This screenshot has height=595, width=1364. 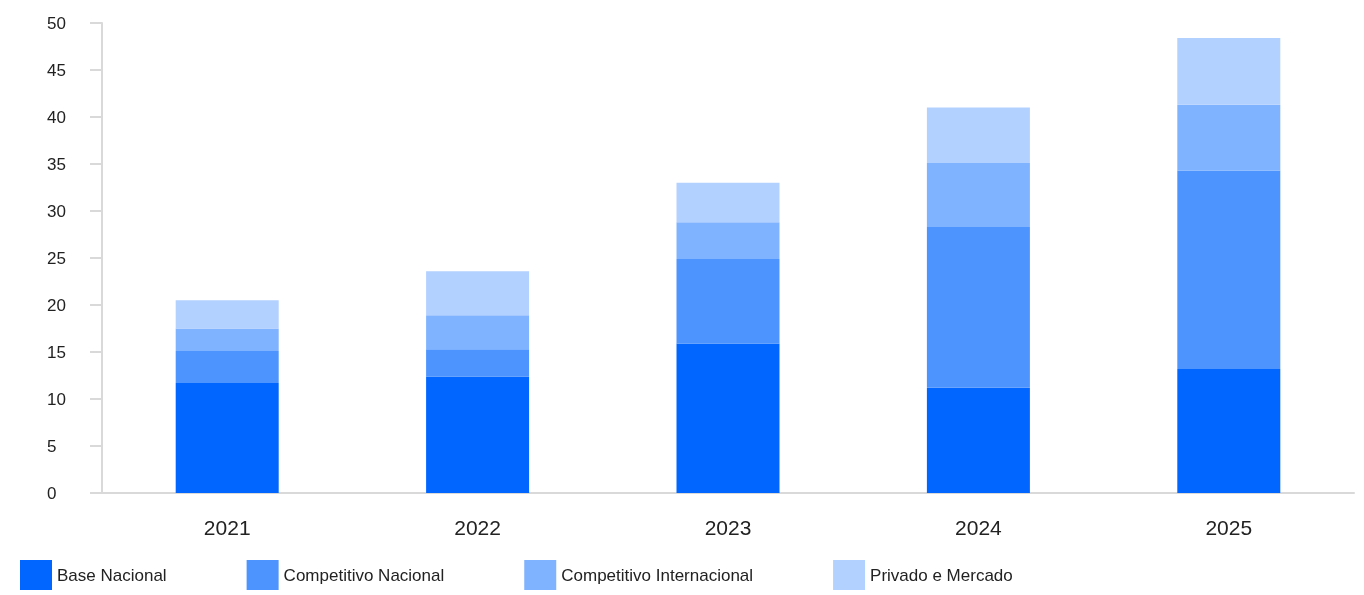 I want to click on y-tick-label: 35, so click(x=56, y=164).